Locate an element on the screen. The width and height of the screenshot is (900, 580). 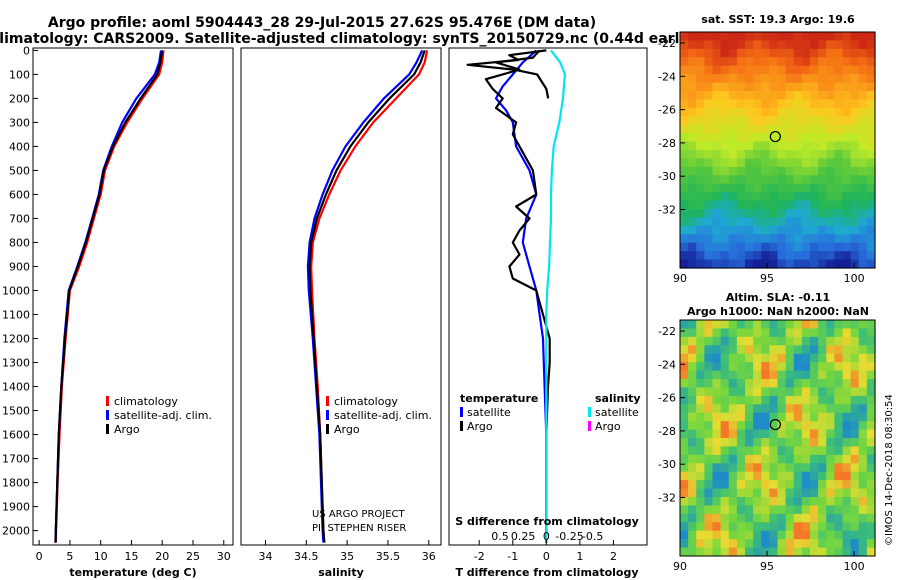
x-tick-label: -1 is located at coordinates (512, 556).